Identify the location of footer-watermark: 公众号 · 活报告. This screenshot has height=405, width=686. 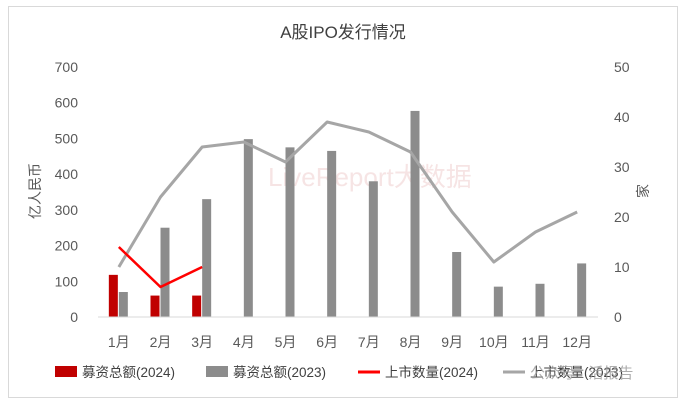
(581, 373).